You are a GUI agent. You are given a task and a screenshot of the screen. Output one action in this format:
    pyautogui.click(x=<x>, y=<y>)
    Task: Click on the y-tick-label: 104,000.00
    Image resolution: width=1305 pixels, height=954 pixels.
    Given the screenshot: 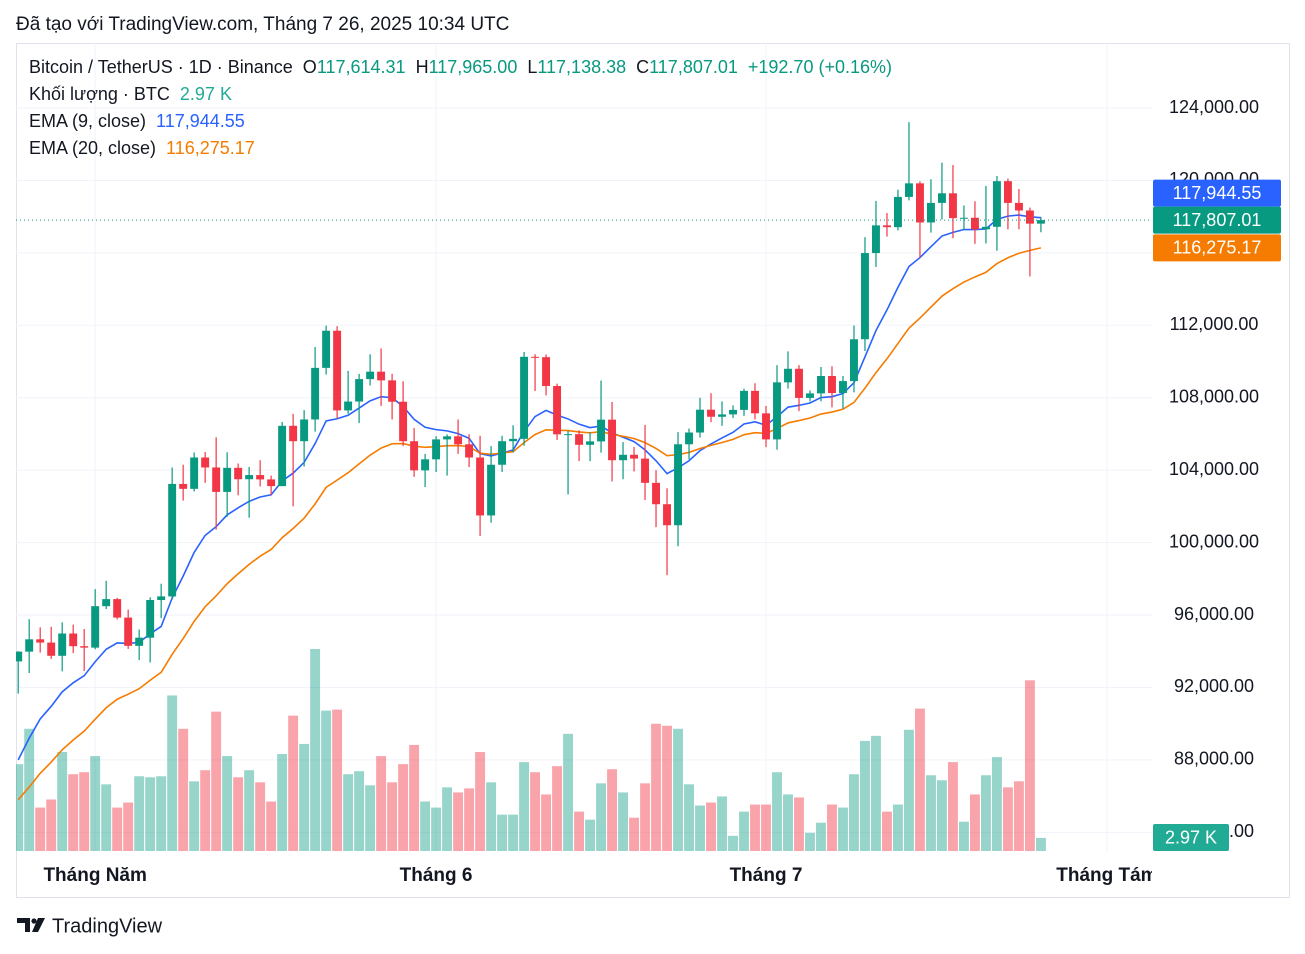 What is the action you would take?
    pyautogui.click(x=1214, y=469)
    